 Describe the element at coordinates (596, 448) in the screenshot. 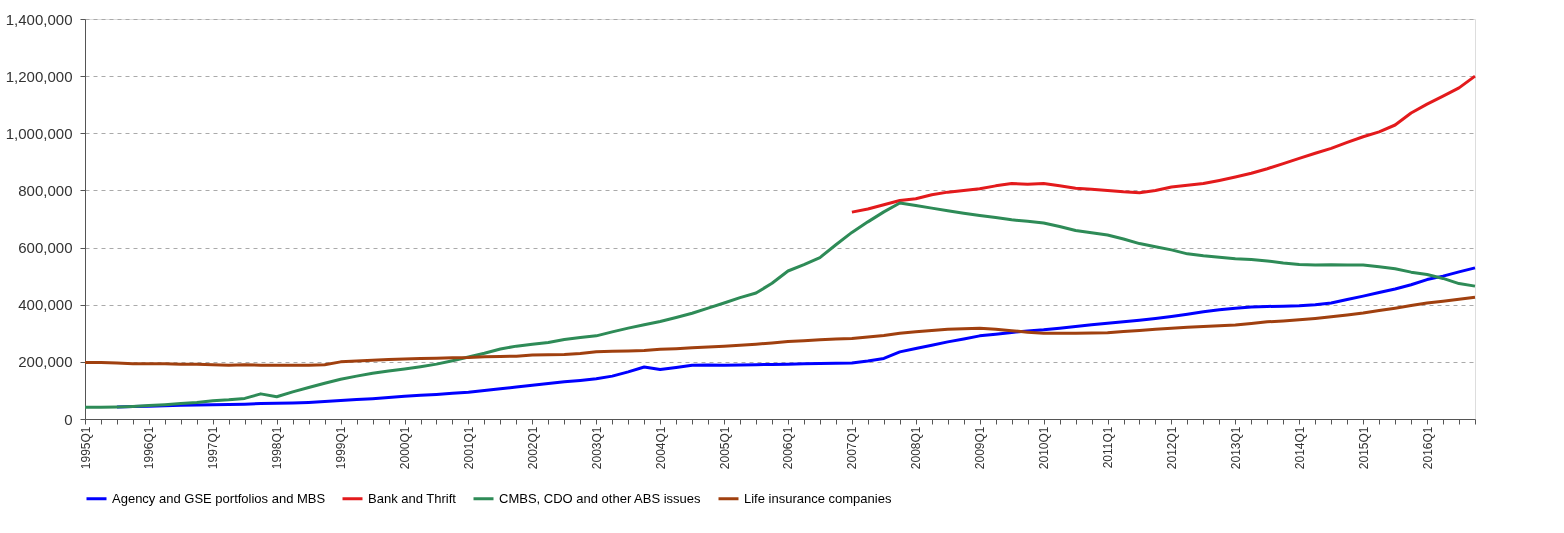

I see `x-tick-label: 2003Q1` at that location.